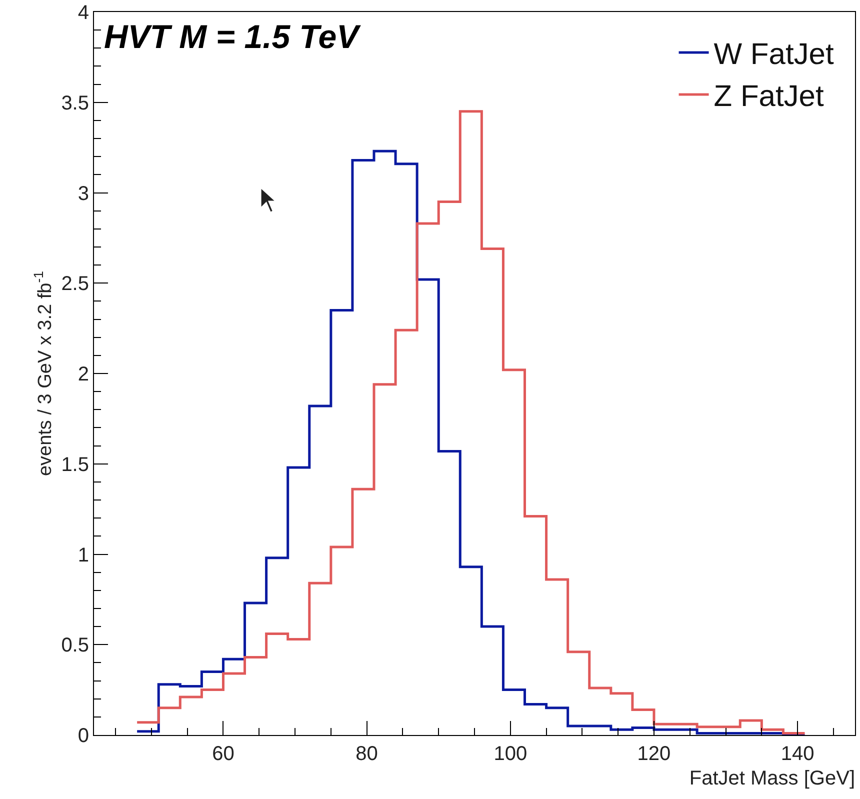 The width and height of the screenshot is (860, 799). Describe the element at coordinates (774, 55) in the screenshot. I see `legend-label: W FatJet` at that location.